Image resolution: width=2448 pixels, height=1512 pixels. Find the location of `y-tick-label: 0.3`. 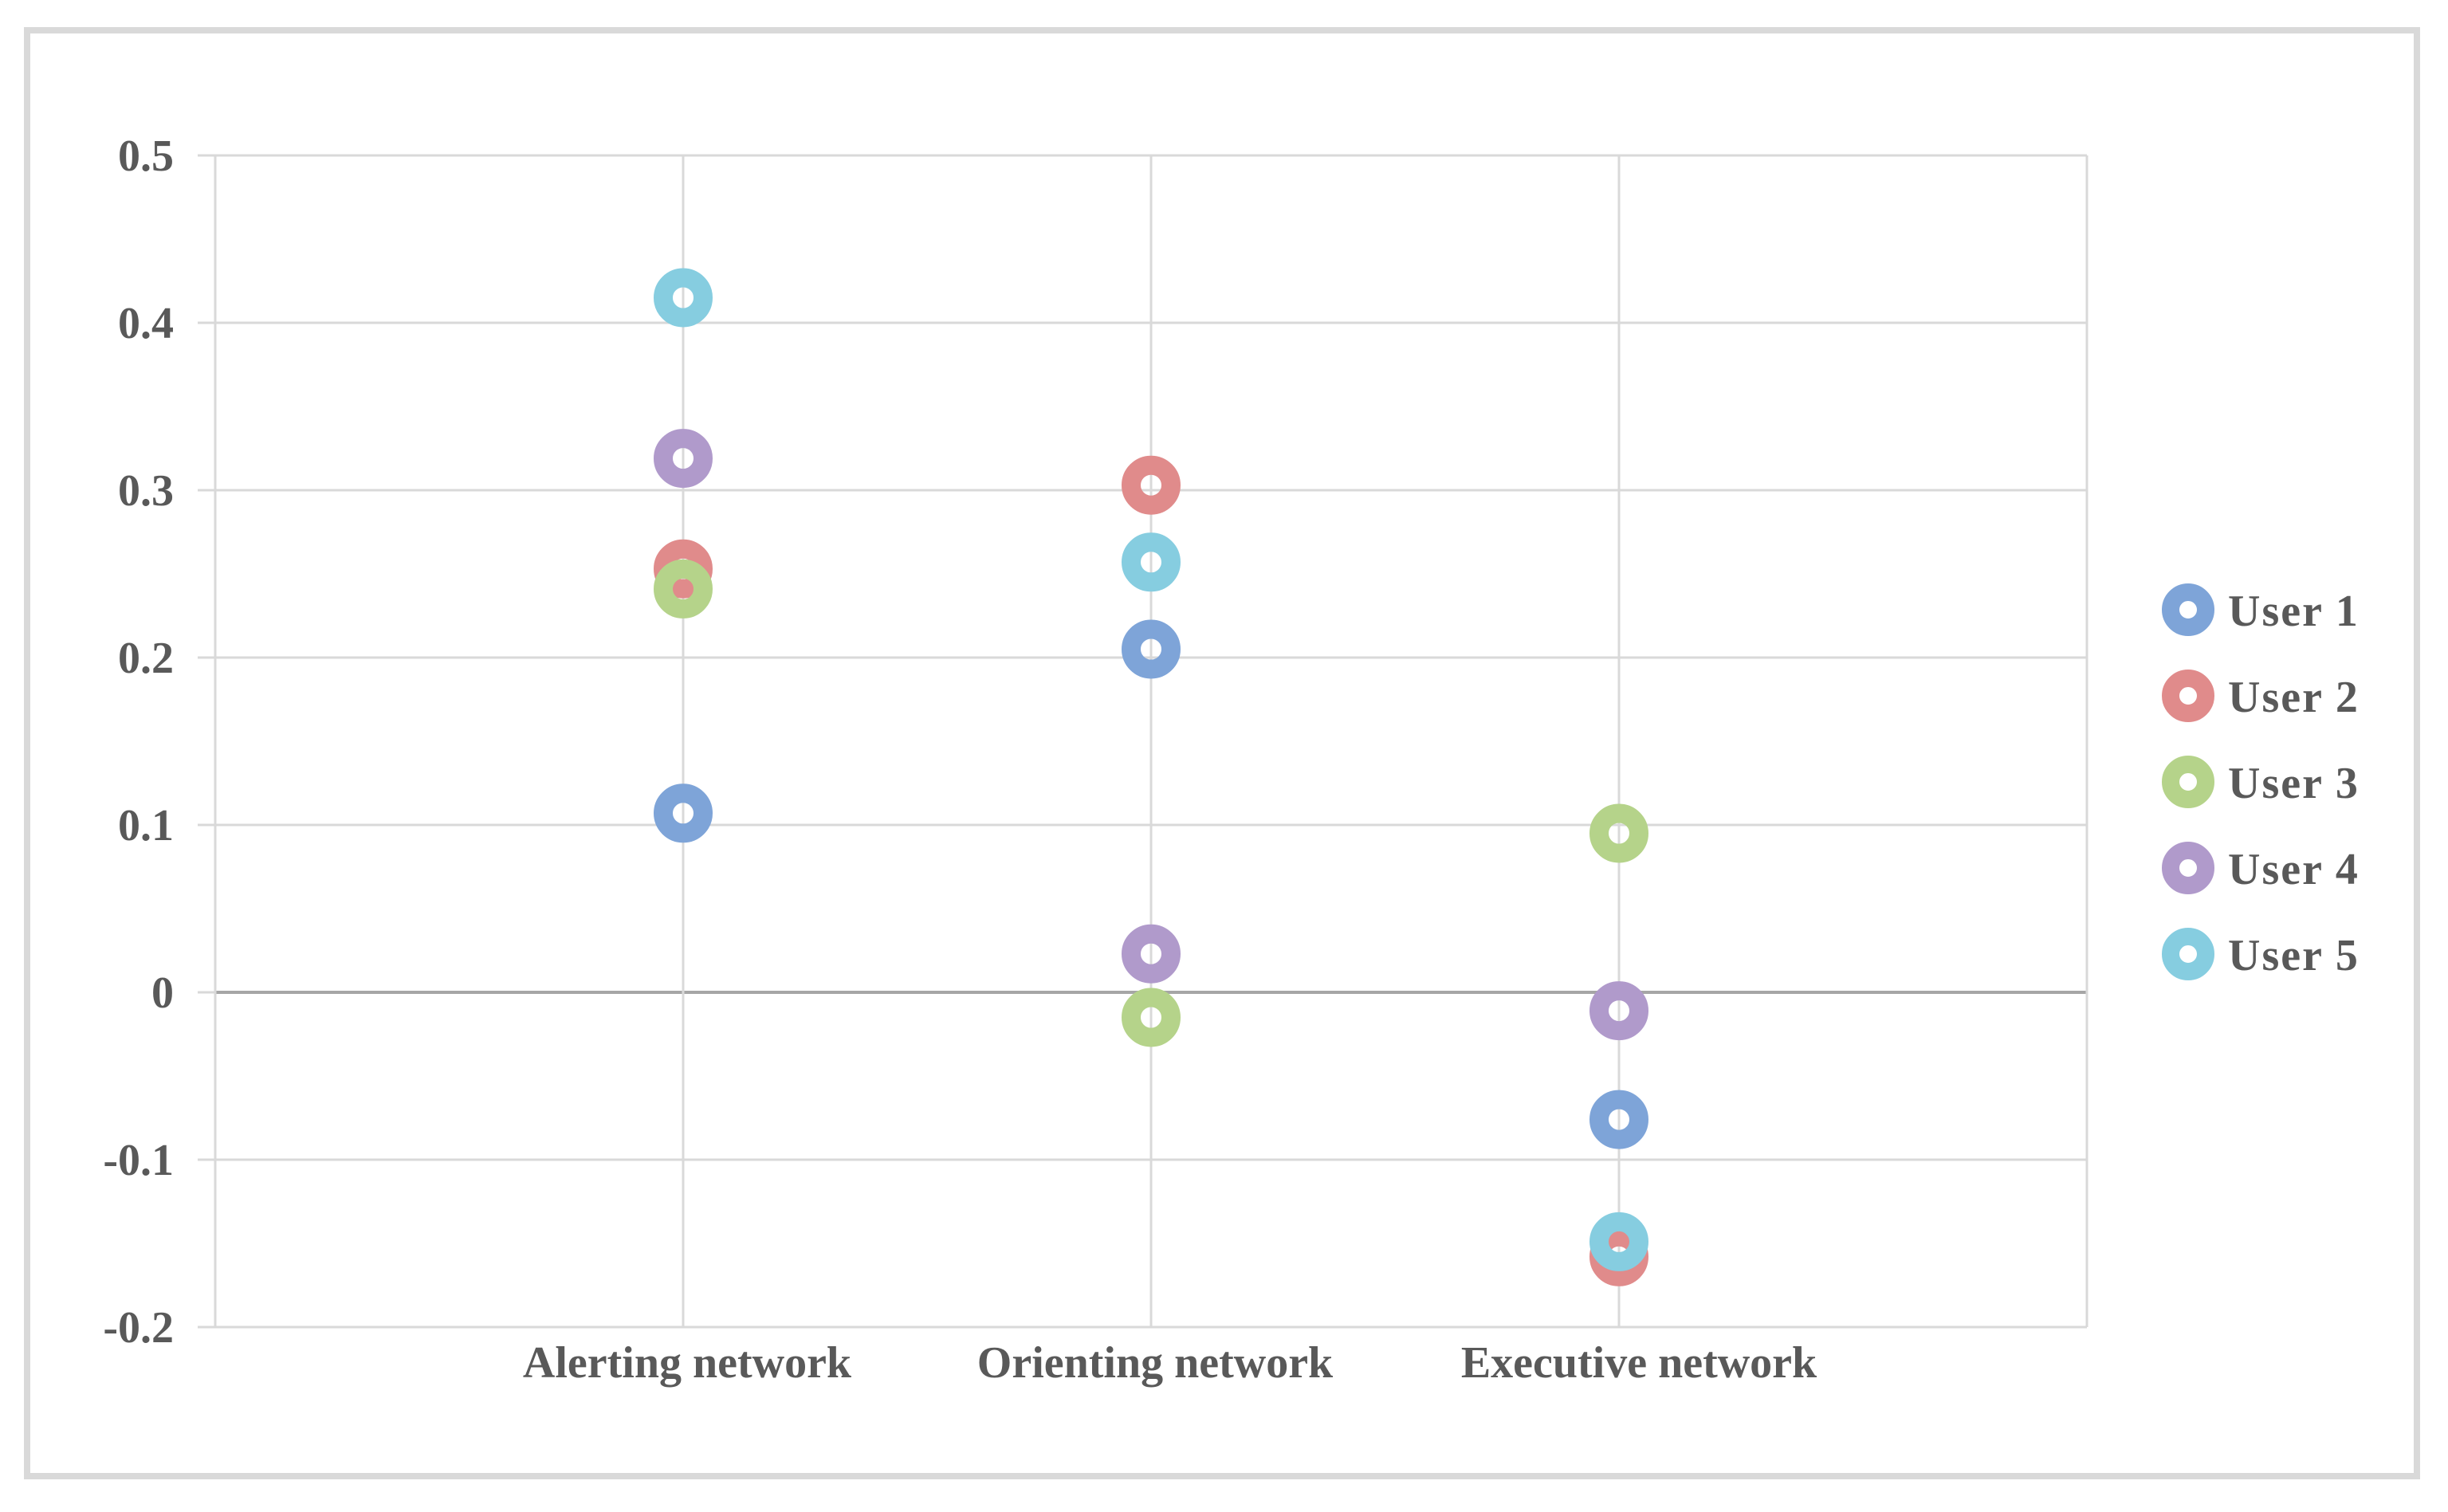

y-tick-label: 0.3 is located at coordinates (146, 491).